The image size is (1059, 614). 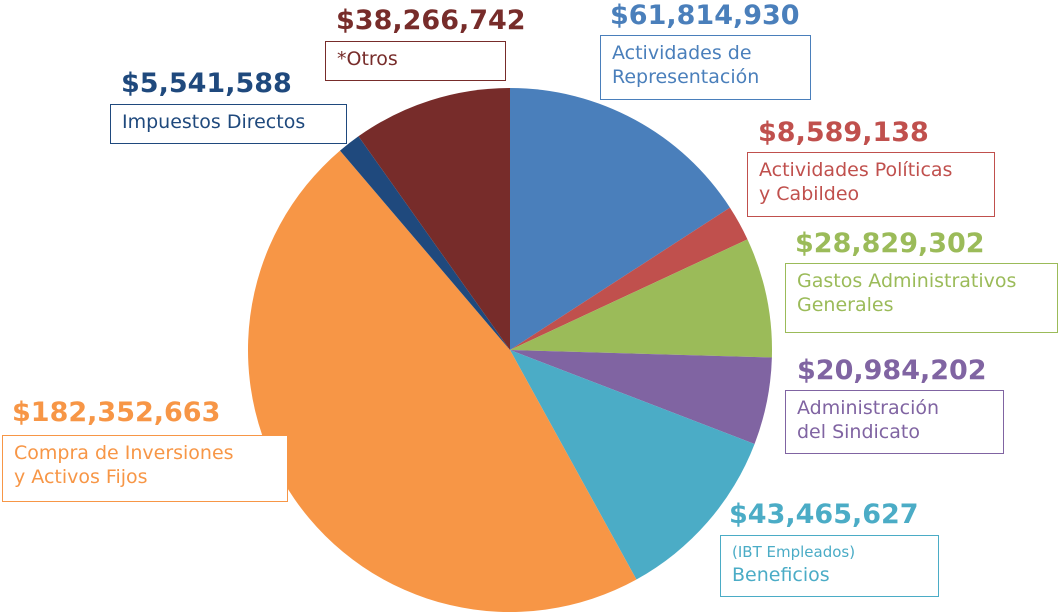 What do you see at coordinates (845, 305) in the screenshot?
I see `category-label-line: Generales` at bounding box center [845, 305].